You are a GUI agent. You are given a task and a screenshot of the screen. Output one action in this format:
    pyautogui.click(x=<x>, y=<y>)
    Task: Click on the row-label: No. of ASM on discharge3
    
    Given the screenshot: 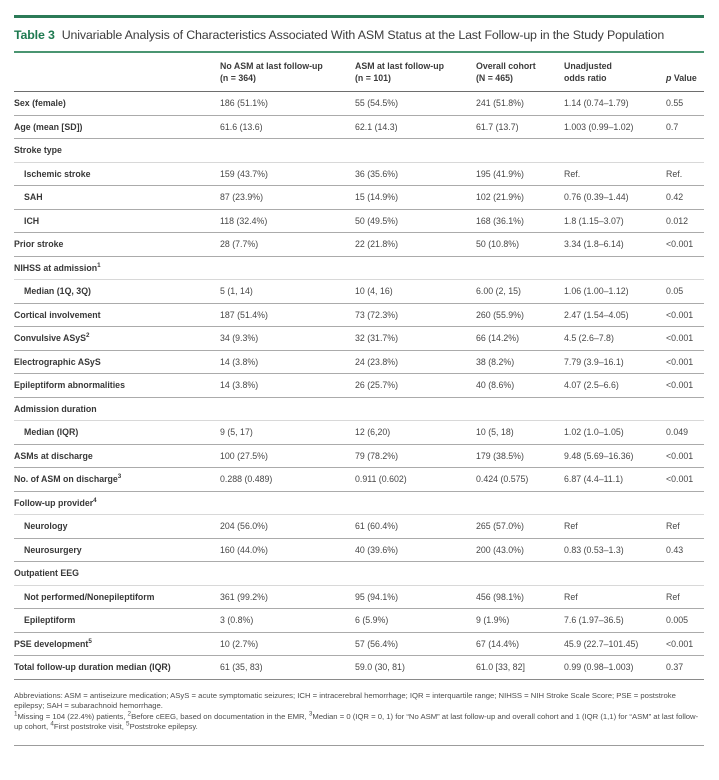 What is the action you would take?
    pyautogui.click(x=117, y=479)
    